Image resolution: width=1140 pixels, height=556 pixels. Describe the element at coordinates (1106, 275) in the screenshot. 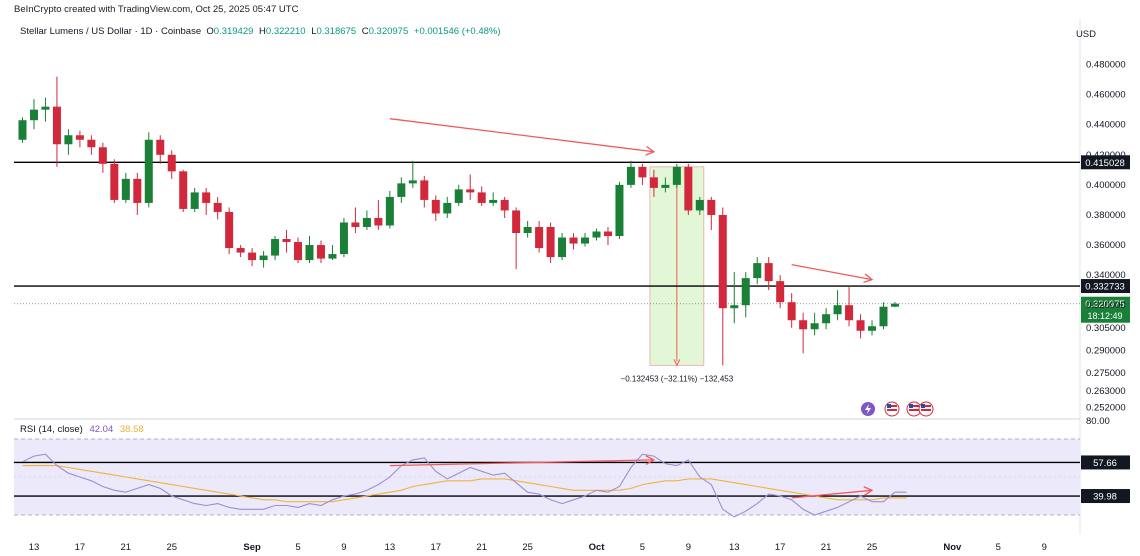

I see `price-tick-label: 0.340000` at that location.